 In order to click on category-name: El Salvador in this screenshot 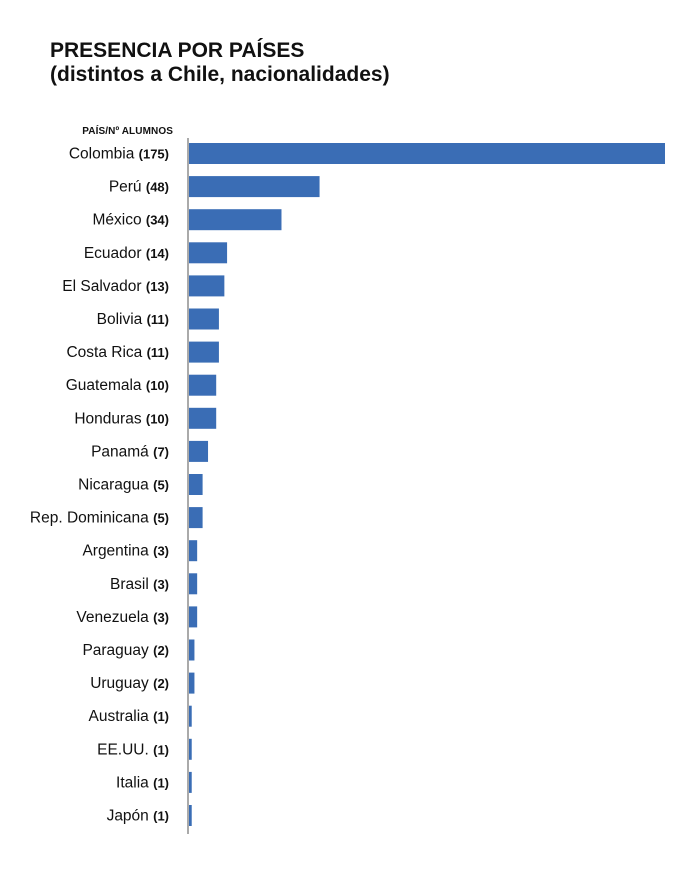, I will do `click(104, 286)`.